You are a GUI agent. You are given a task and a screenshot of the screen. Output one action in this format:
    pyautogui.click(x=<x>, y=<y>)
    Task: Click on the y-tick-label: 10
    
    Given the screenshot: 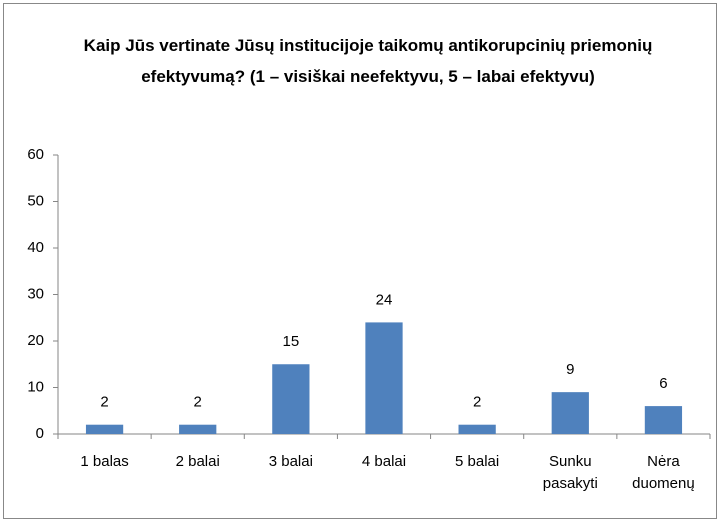 What is the action you would take?
    pyautogui.click(x=35, y=386)
    